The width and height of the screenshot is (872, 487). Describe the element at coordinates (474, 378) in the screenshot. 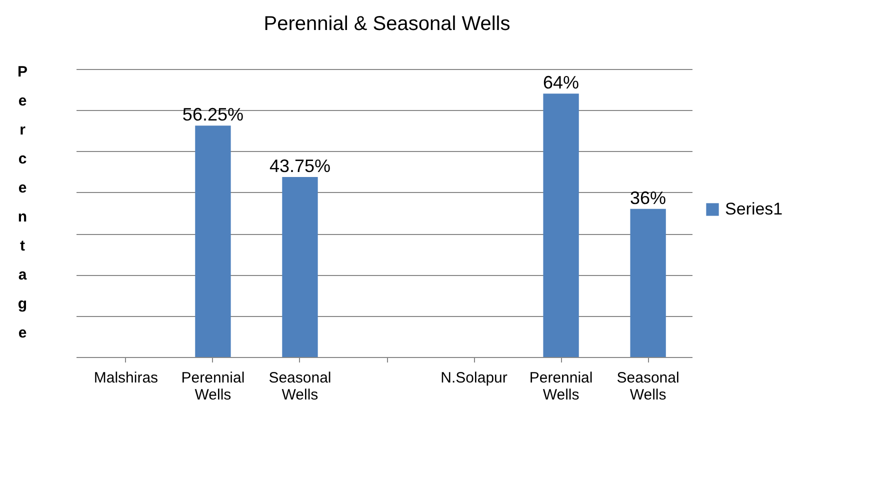

I see `x-tick-label: N.Solapur` at that location.